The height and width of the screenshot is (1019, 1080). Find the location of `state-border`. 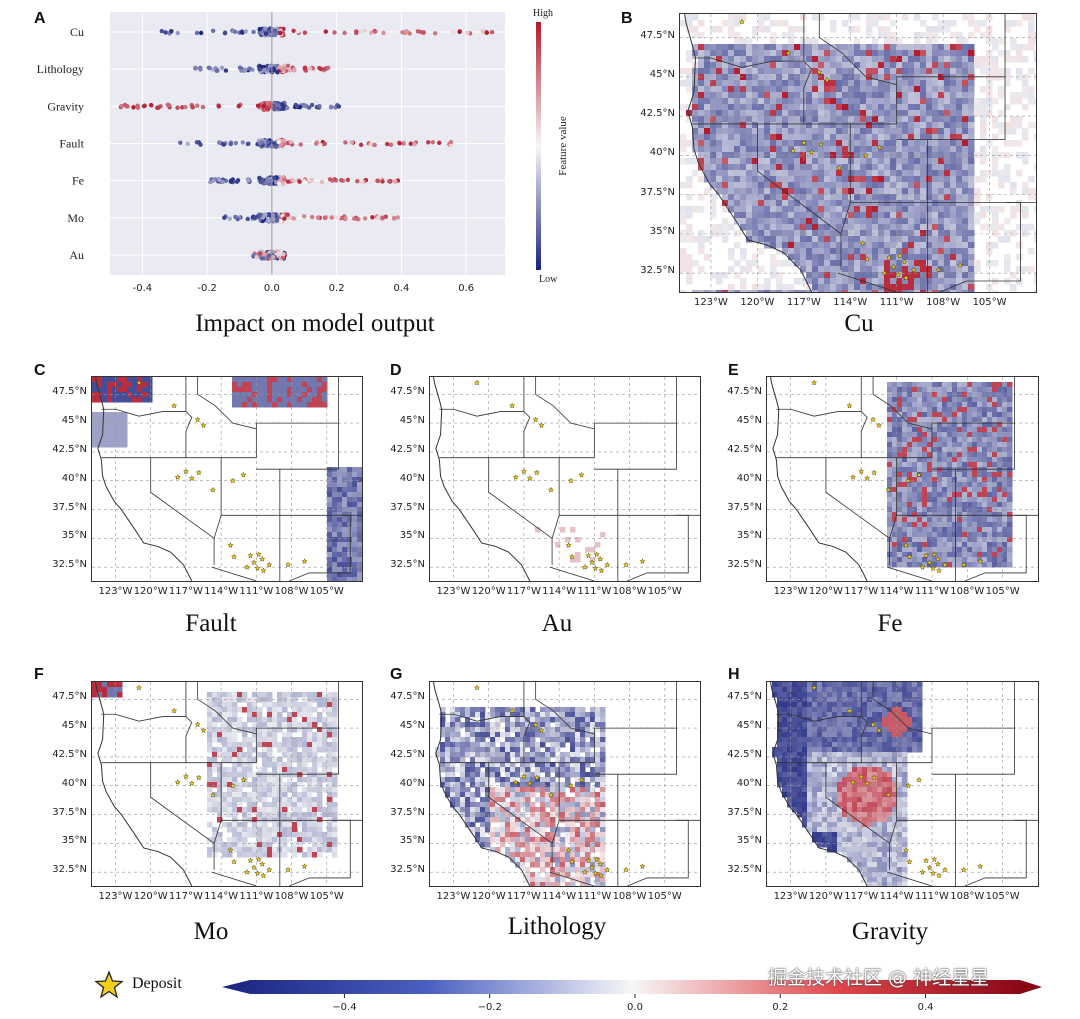

state-border is located at coordinates (902, 403).